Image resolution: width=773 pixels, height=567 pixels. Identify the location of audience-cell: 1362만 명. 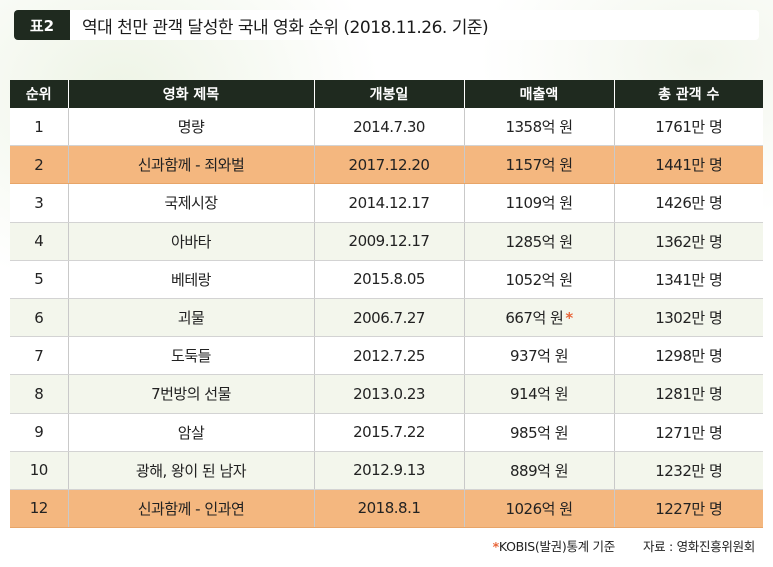
(688, 241).